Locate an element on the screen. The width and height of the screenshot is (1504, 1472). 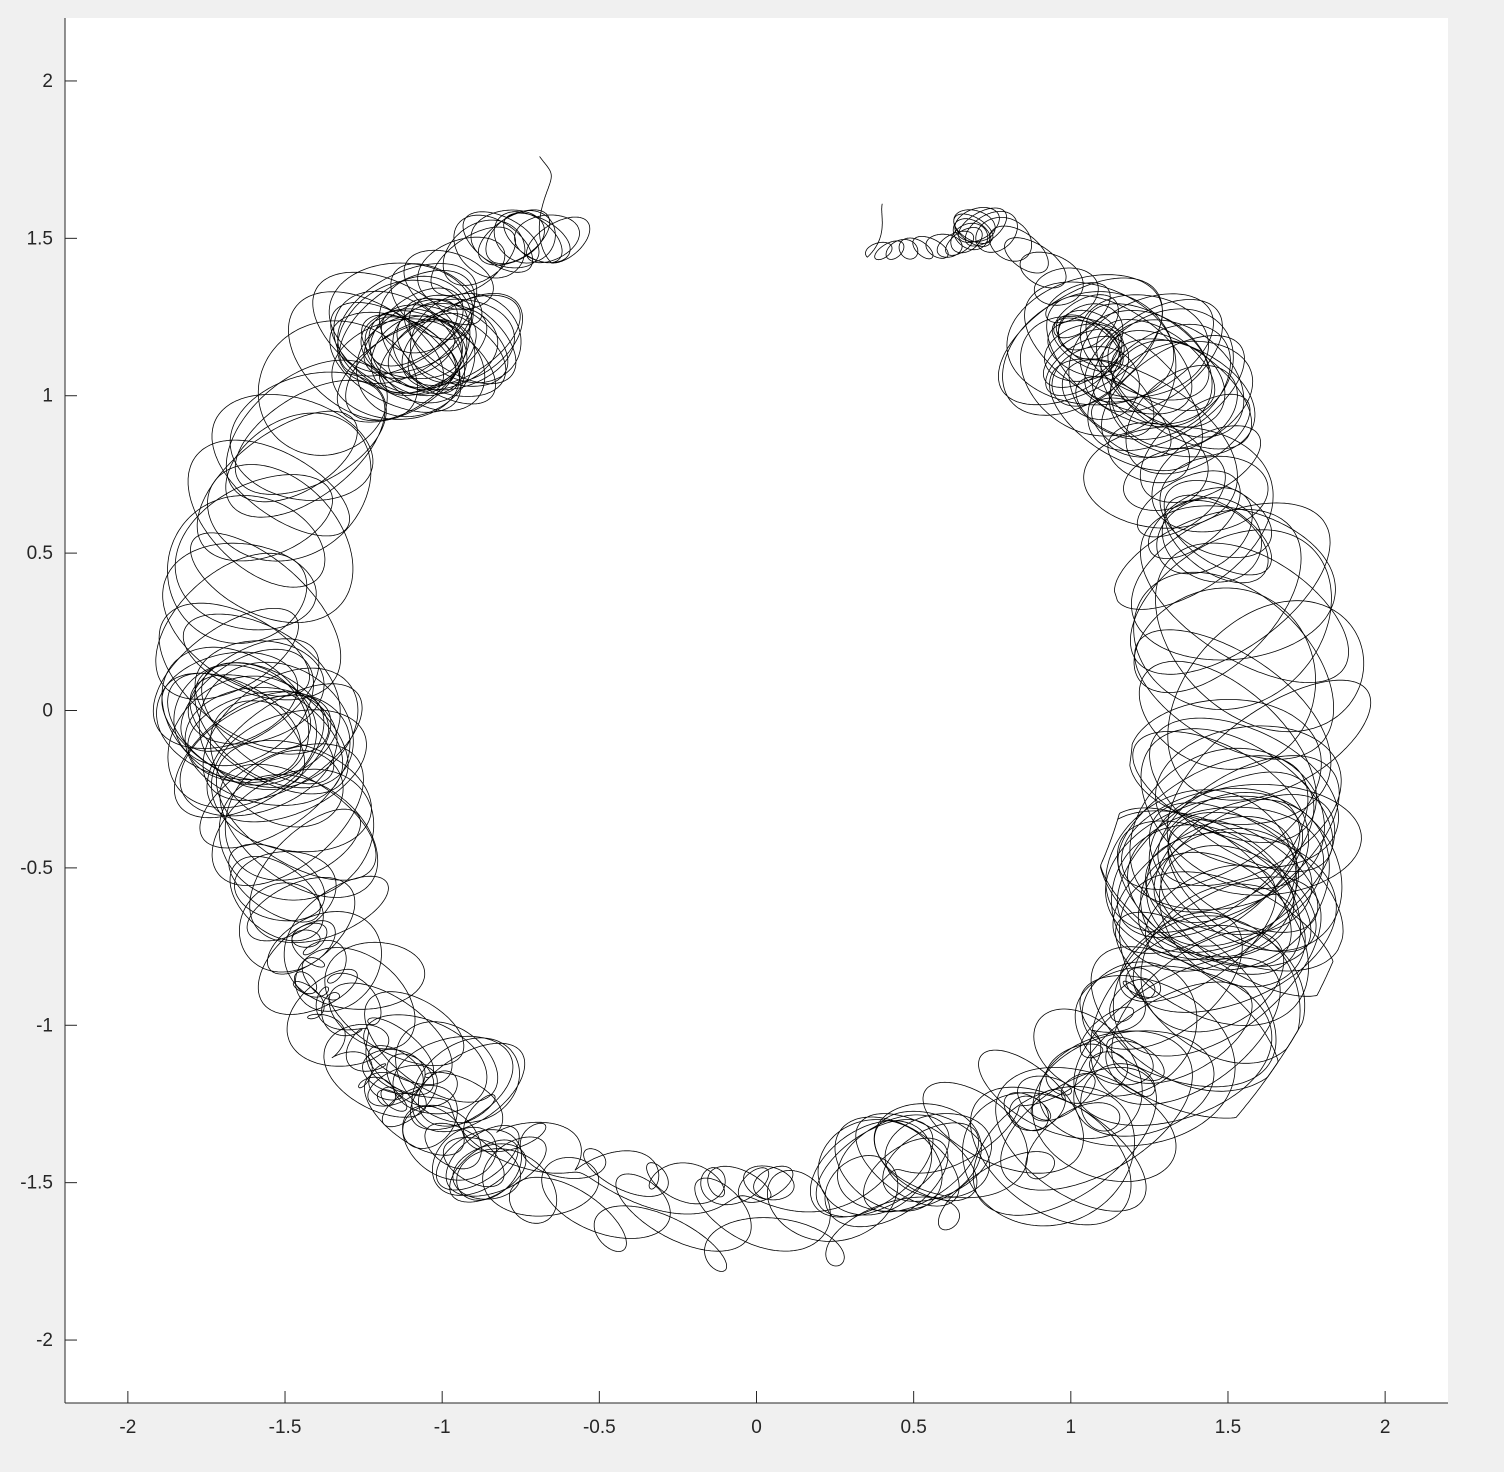
y-tick-label: -2 is located at coordinates (44, 1340).